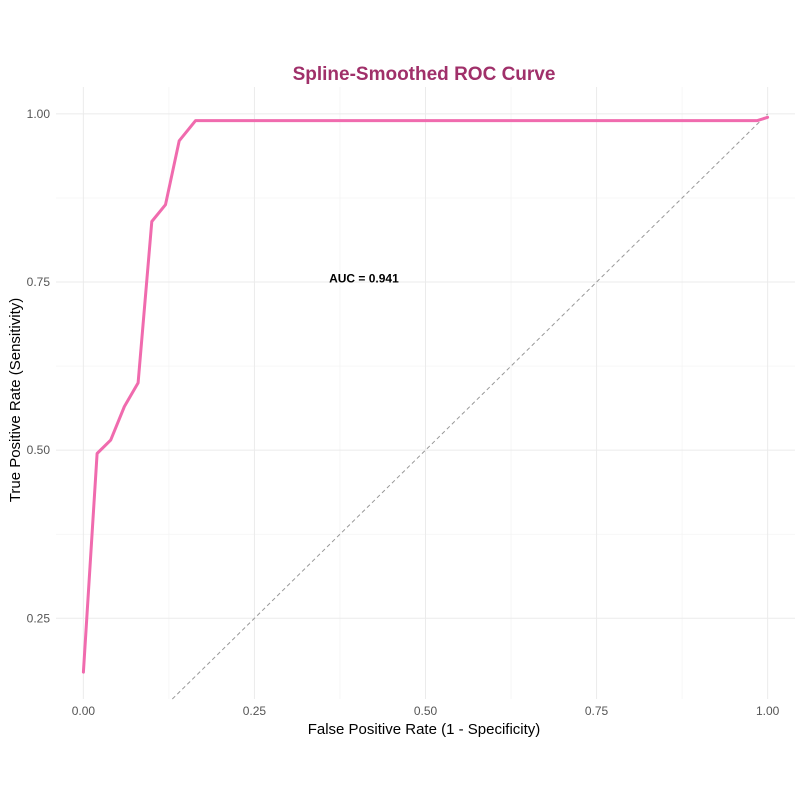 The width and height of the screenshot is (800, 800). What do you see at coordinates (424, 74) in the screenshot?
I see `chart-title: Spline-Smoothed ROC Curve` at bounding box center [424, 74].